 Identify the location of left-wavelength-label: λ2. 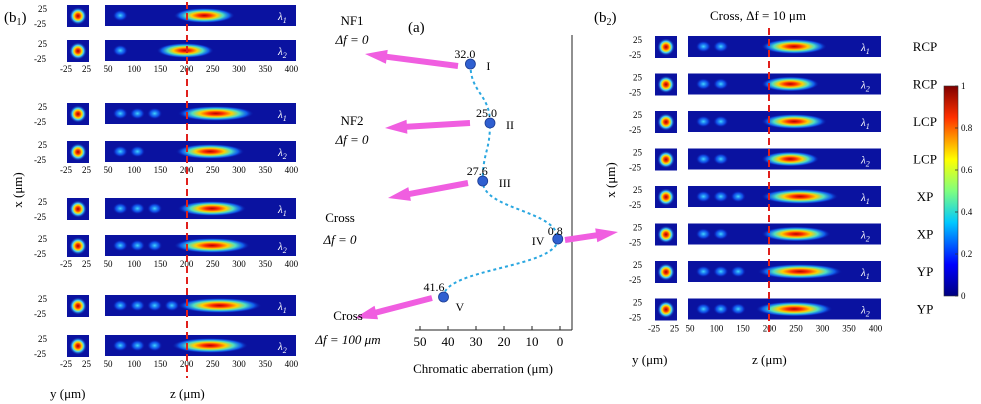
(282, 348).